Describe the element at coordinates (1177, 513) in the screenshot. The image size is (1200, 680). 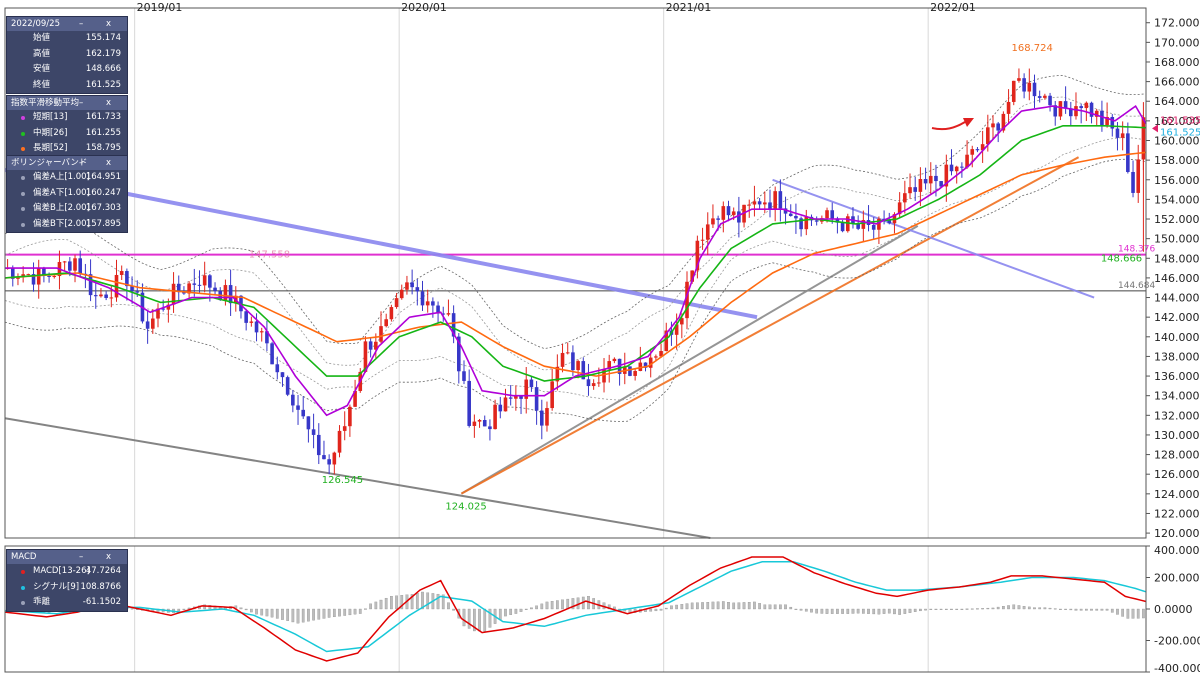
I see `y-tick-label: 122.000` at that location.